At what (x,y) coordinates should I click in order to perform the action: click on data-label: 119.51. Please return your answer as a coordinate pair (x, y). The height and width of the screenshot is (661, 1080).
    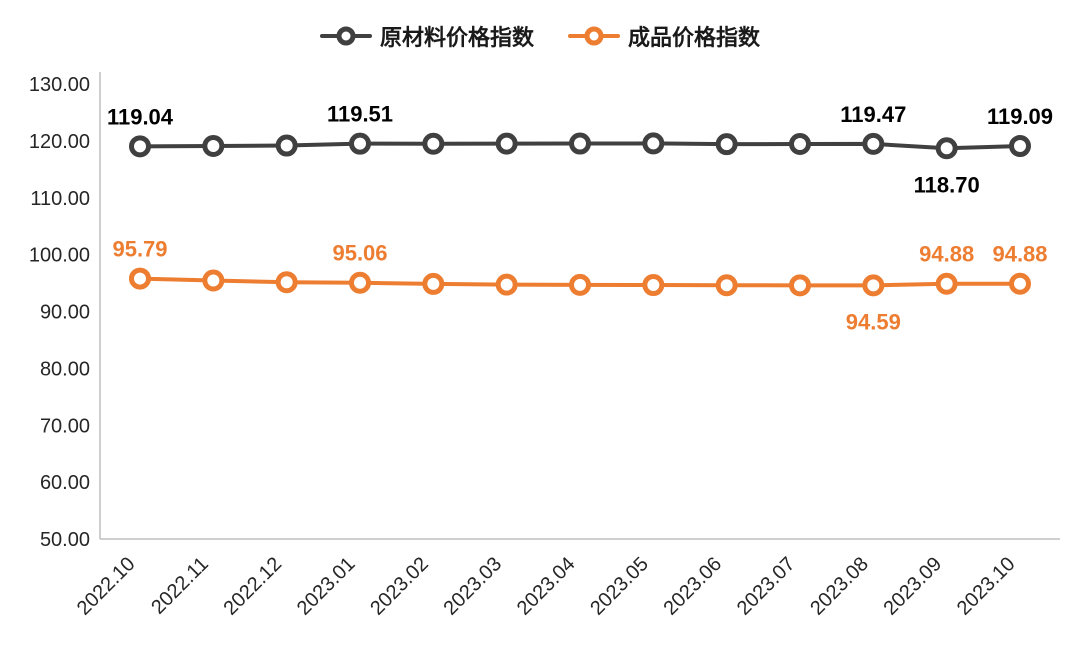
    Looking at the image, I should click on (360, 114).